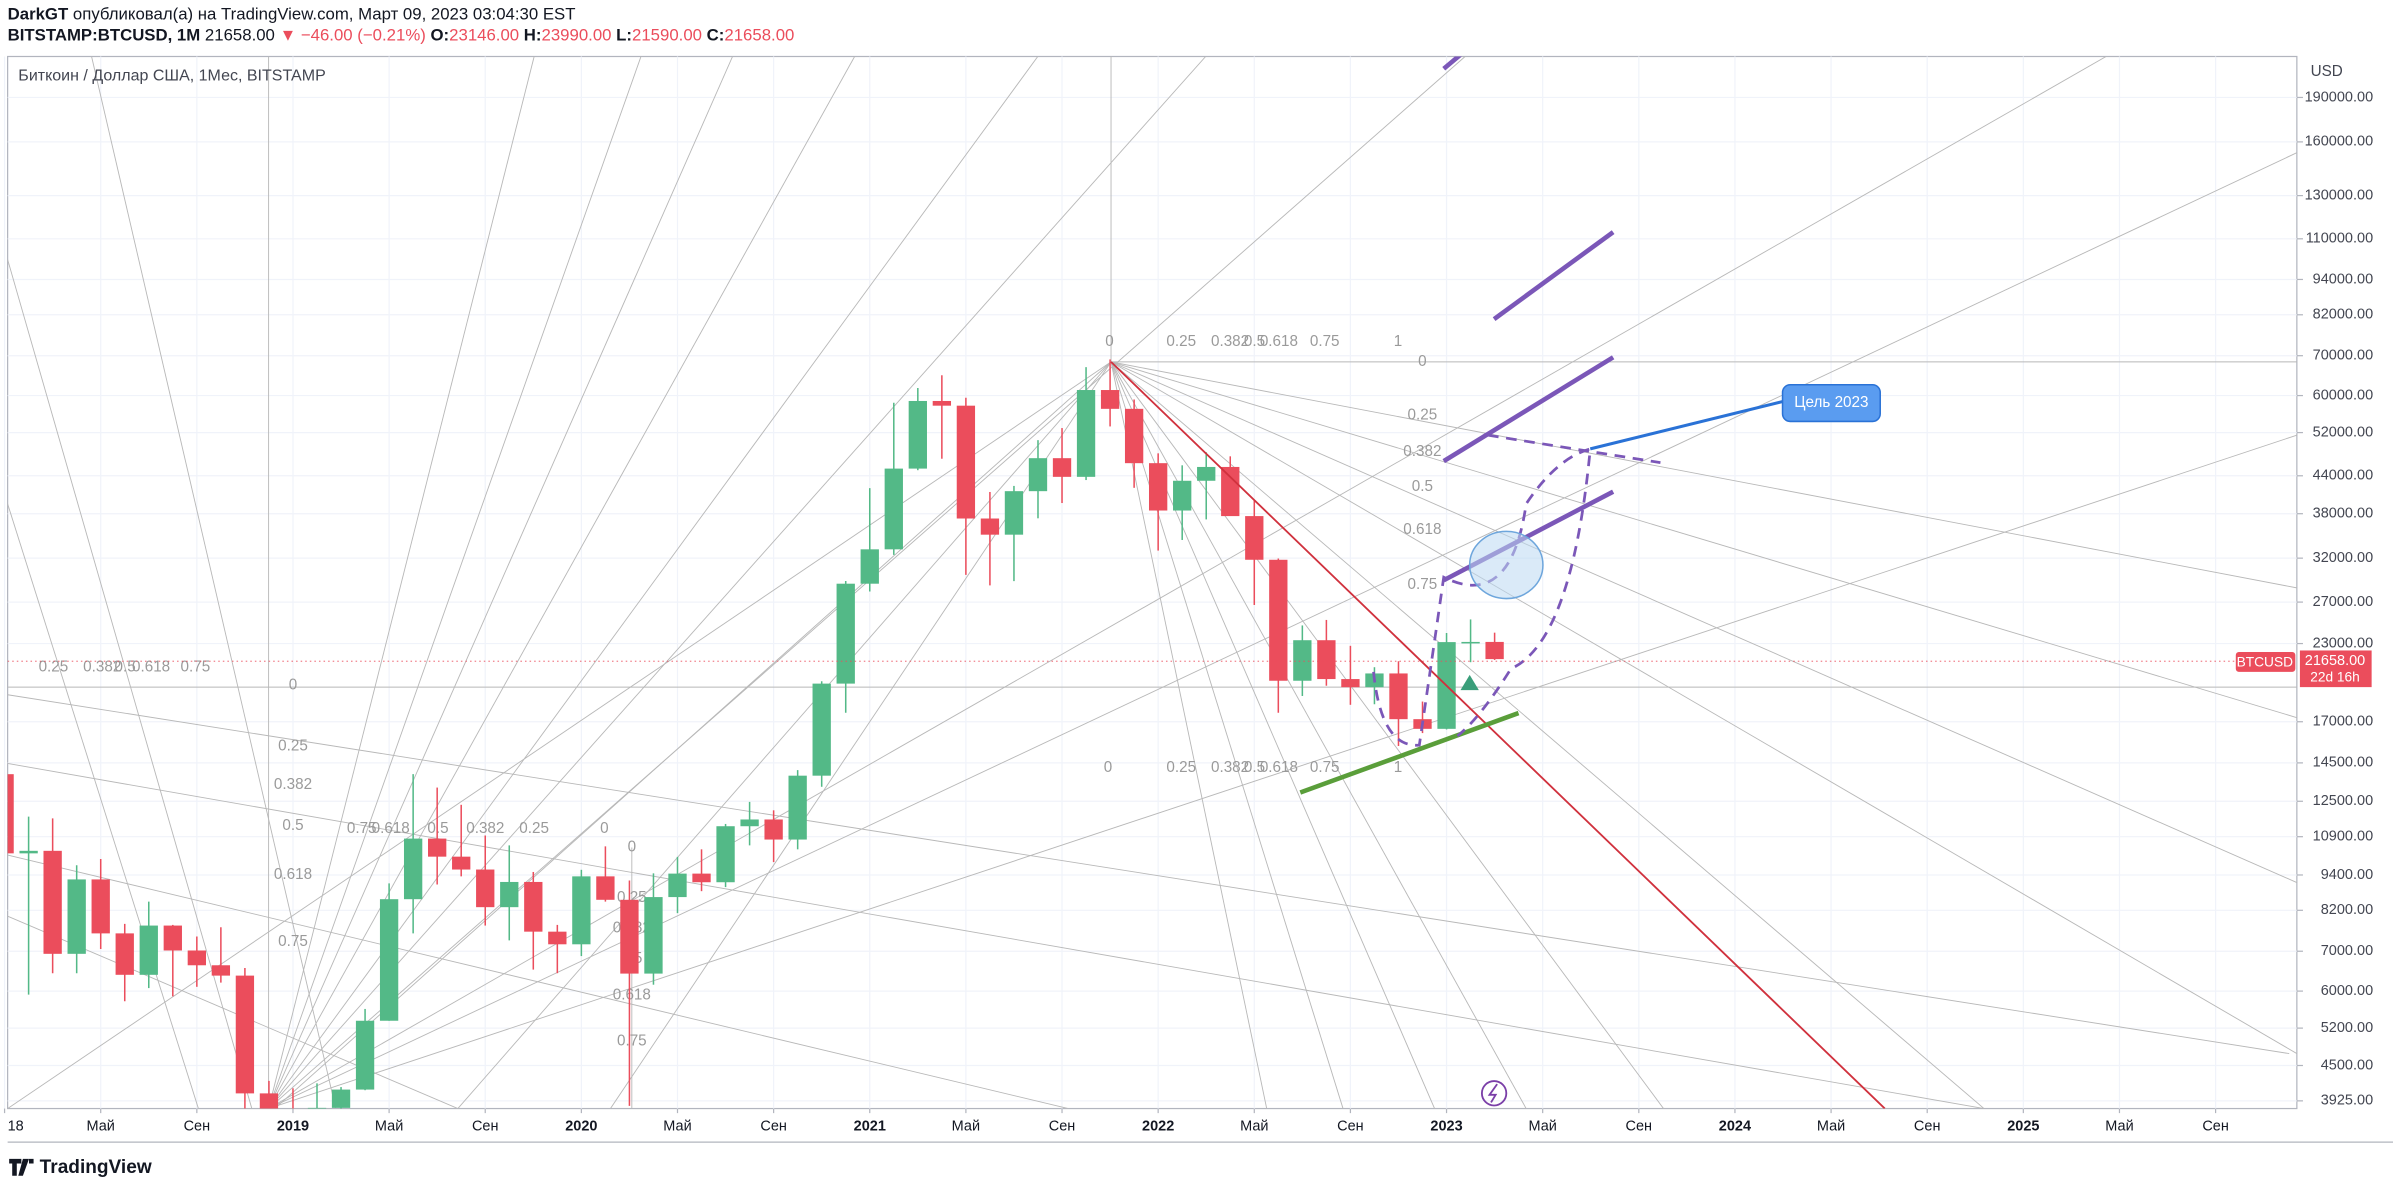 The image size is (2393, 1191). I want to click on price-countdown: 22d 16h, so click(2335, 677).